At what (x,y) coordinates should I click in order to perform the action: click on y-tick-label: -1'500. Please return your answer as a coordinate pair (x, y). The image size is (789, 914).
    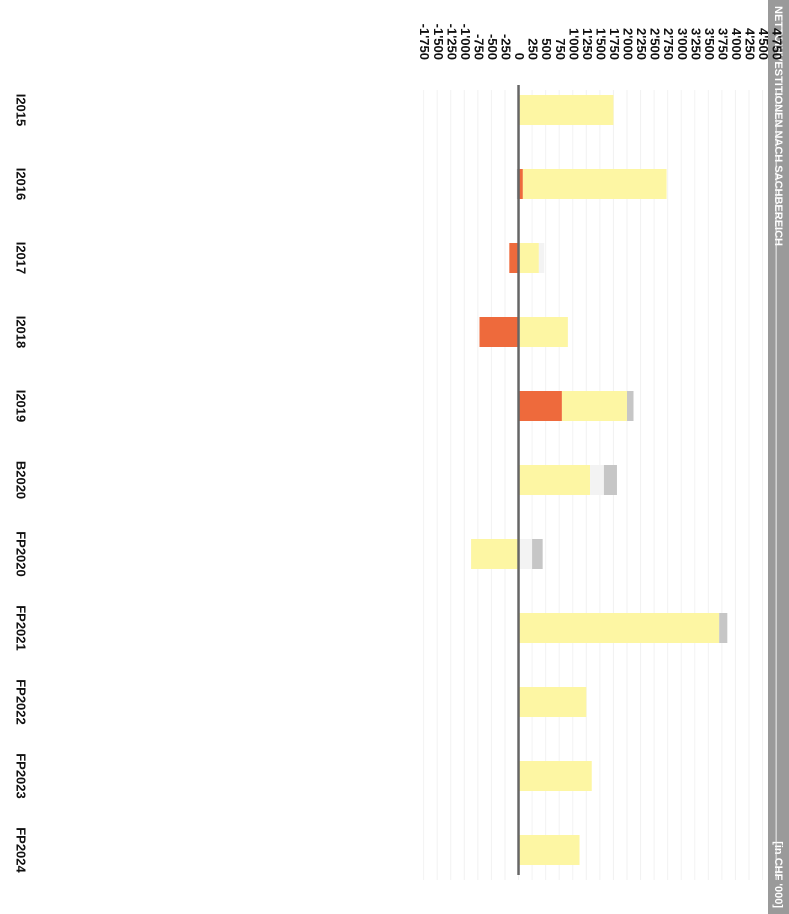
    Looking at the image, I should click on (438, 42).